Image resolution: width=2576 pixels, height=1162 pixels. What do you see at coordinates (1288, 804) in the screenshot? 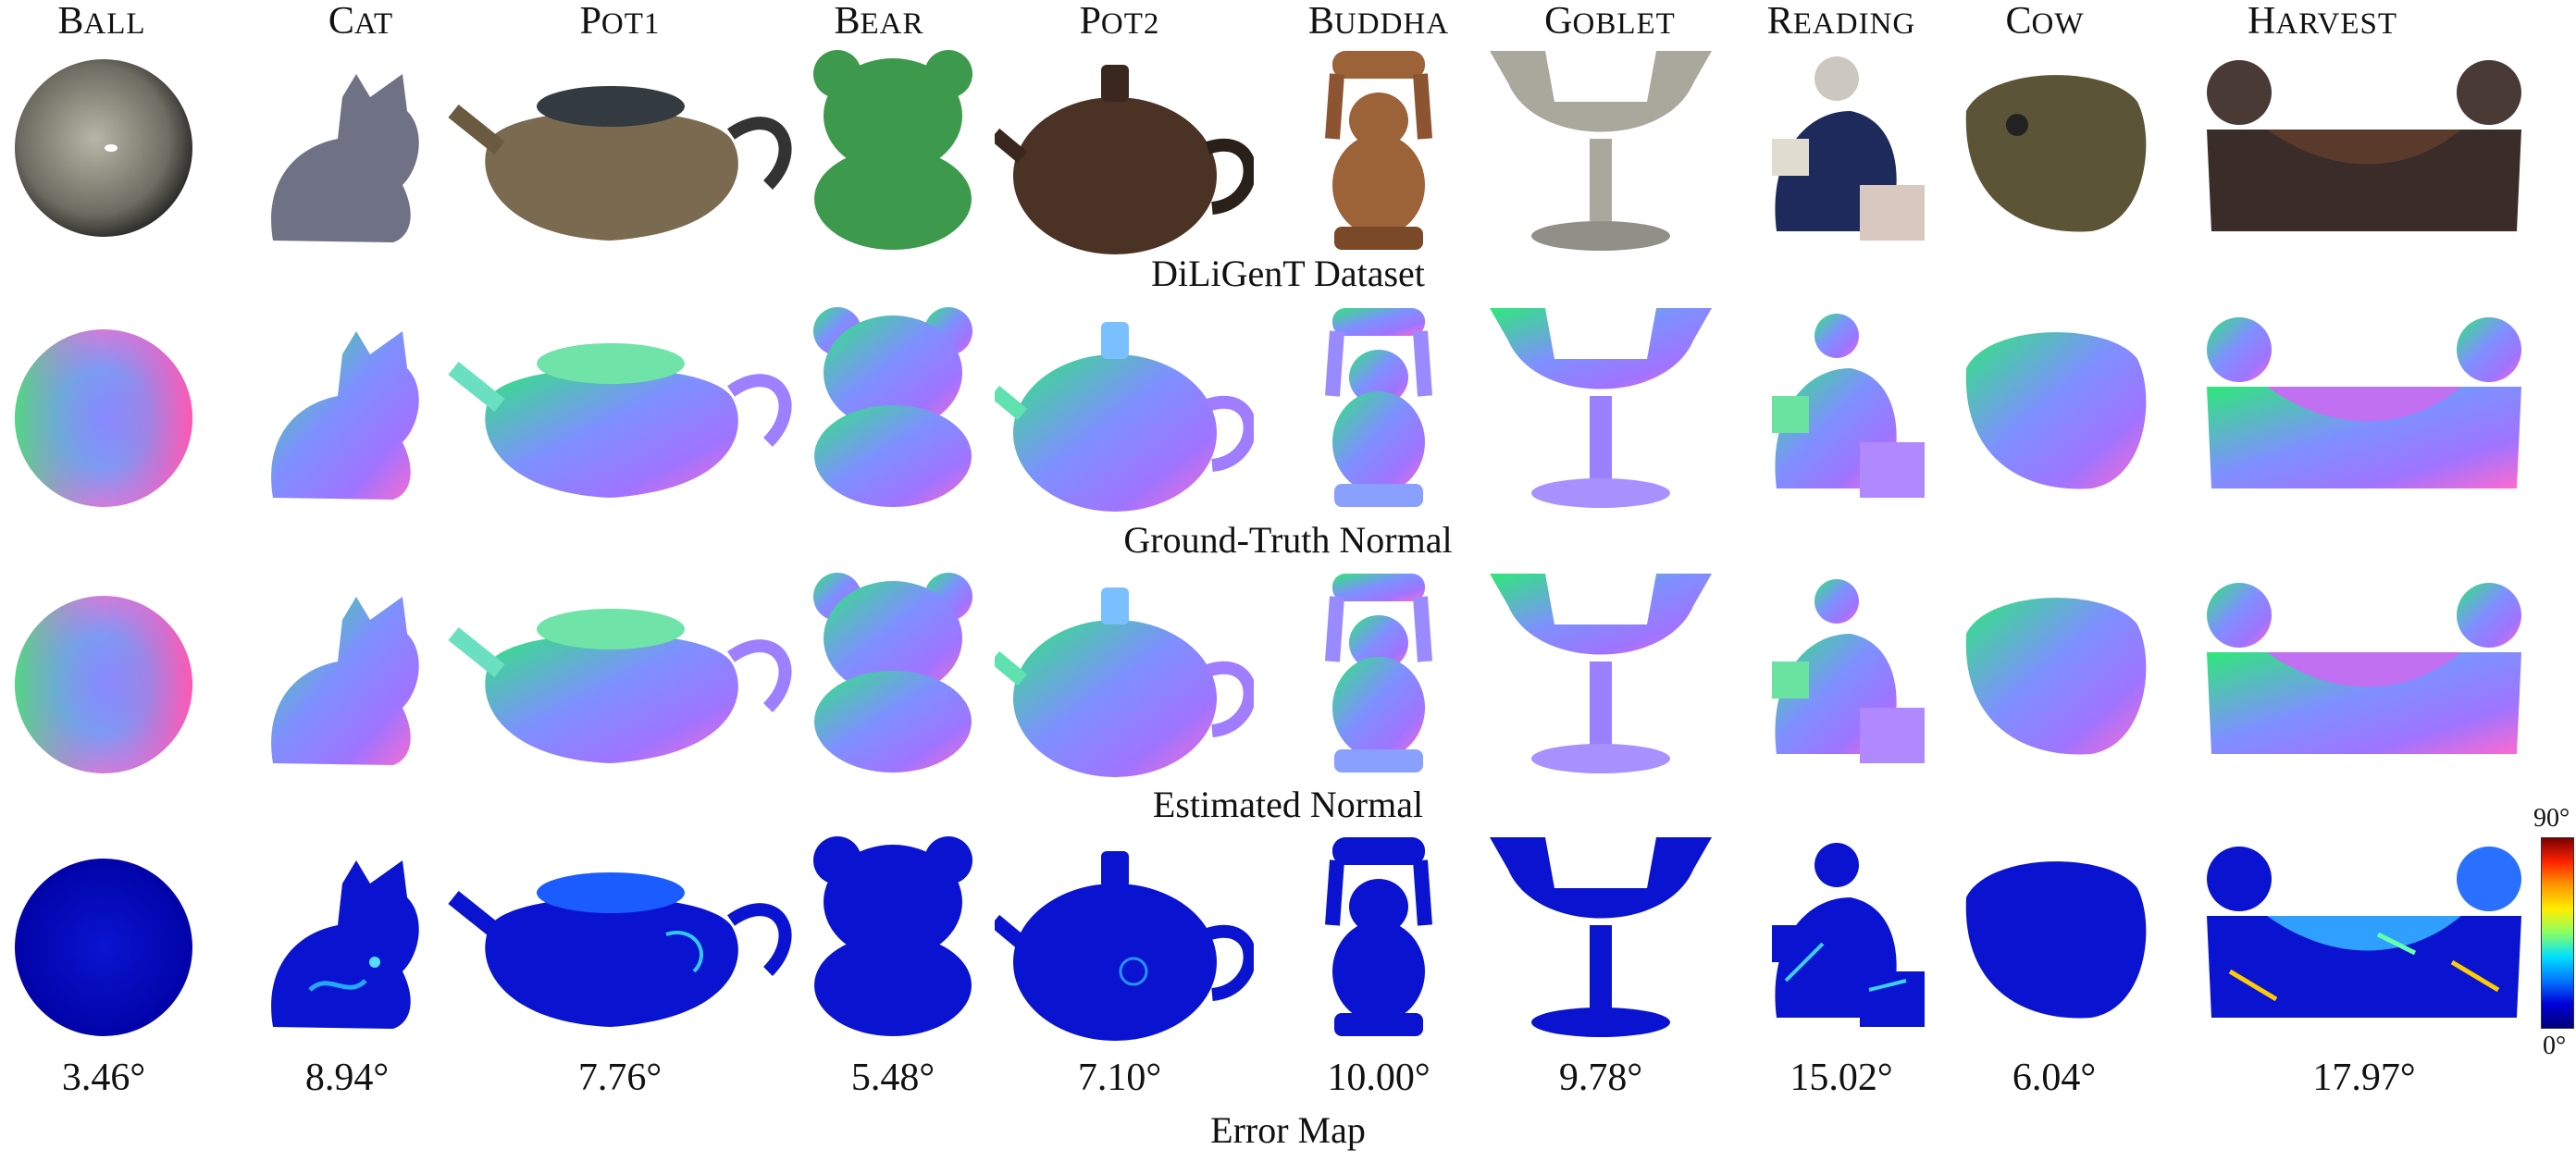
I see `caption-estimated: Estimated Normal` at bounding box center [1288, 804].